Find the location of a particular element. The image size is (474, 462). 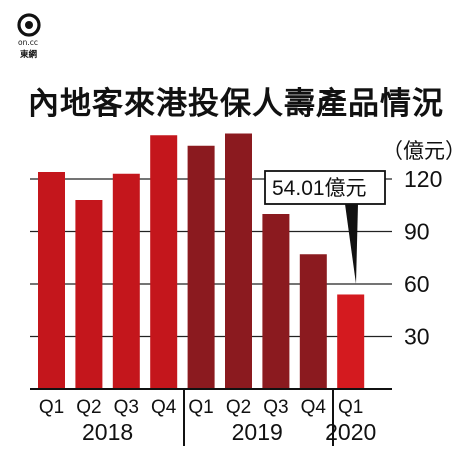

y-axis-unit: （億元） is located at coordinates (424, 151).